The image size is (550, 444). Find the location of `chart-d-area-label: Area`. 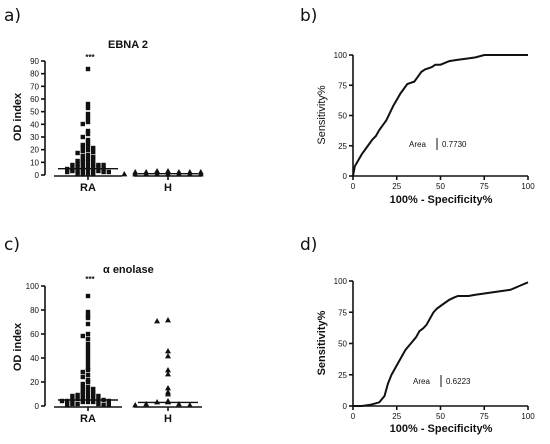

chart-d-area-label: Area is located at coordinates (421, 381).